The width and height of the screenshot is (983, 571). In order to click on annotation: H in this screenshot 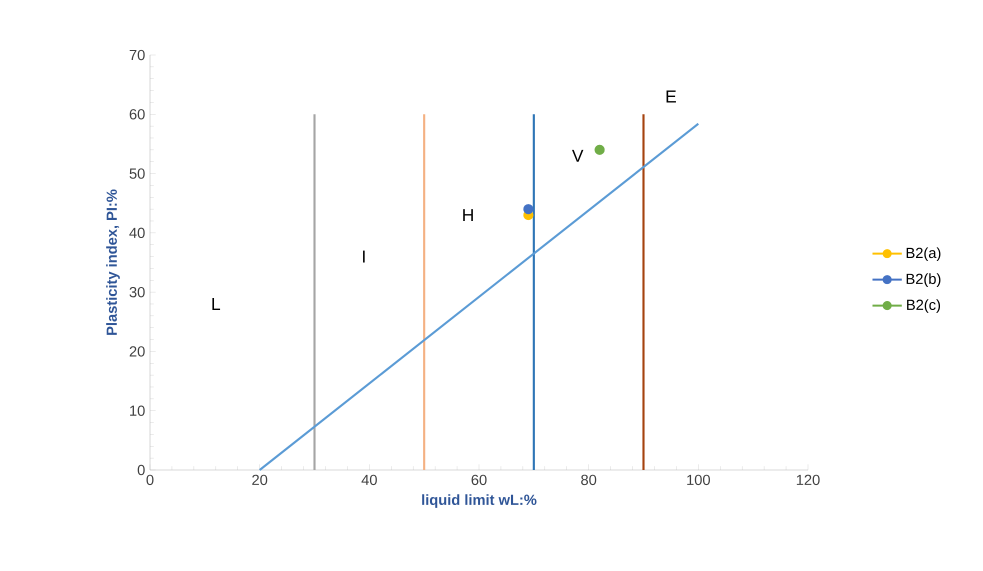, I will do `click(468, 215)`.